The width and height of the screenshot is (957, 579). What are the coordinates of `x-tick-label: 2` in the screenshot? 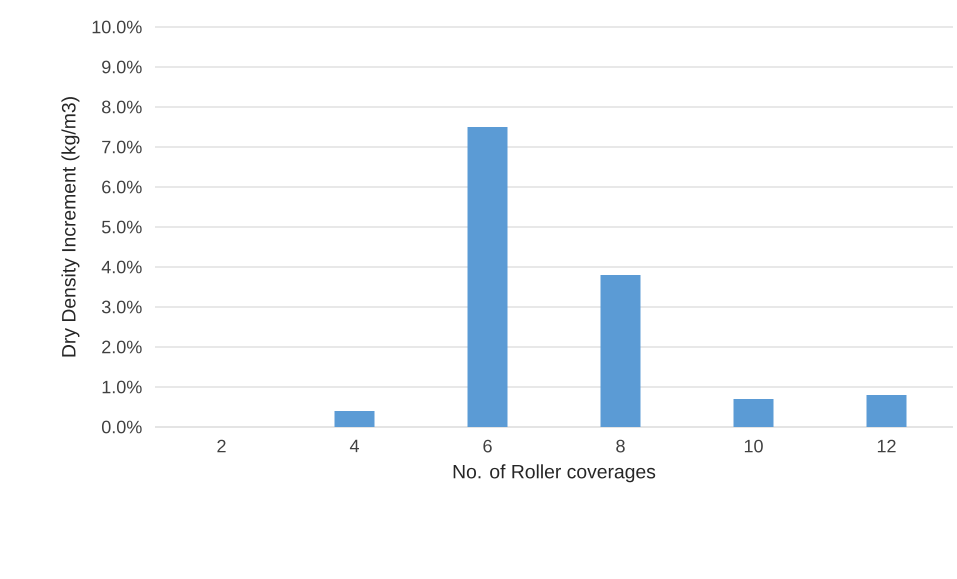 It's located at (221, 446).